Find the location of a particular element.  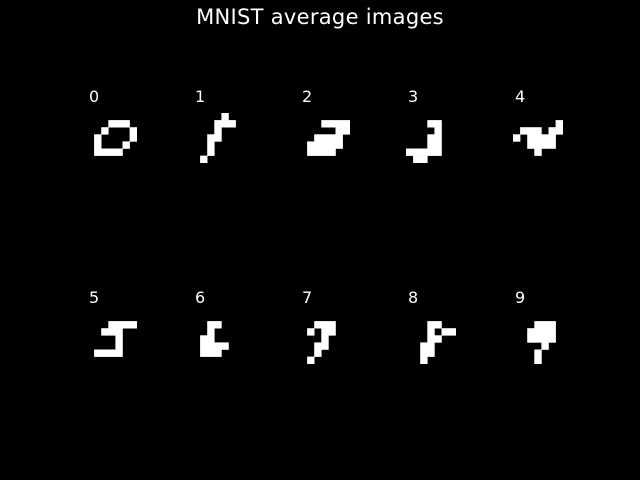

digit-panel-5: 5 is located at coordinates (146, 363).